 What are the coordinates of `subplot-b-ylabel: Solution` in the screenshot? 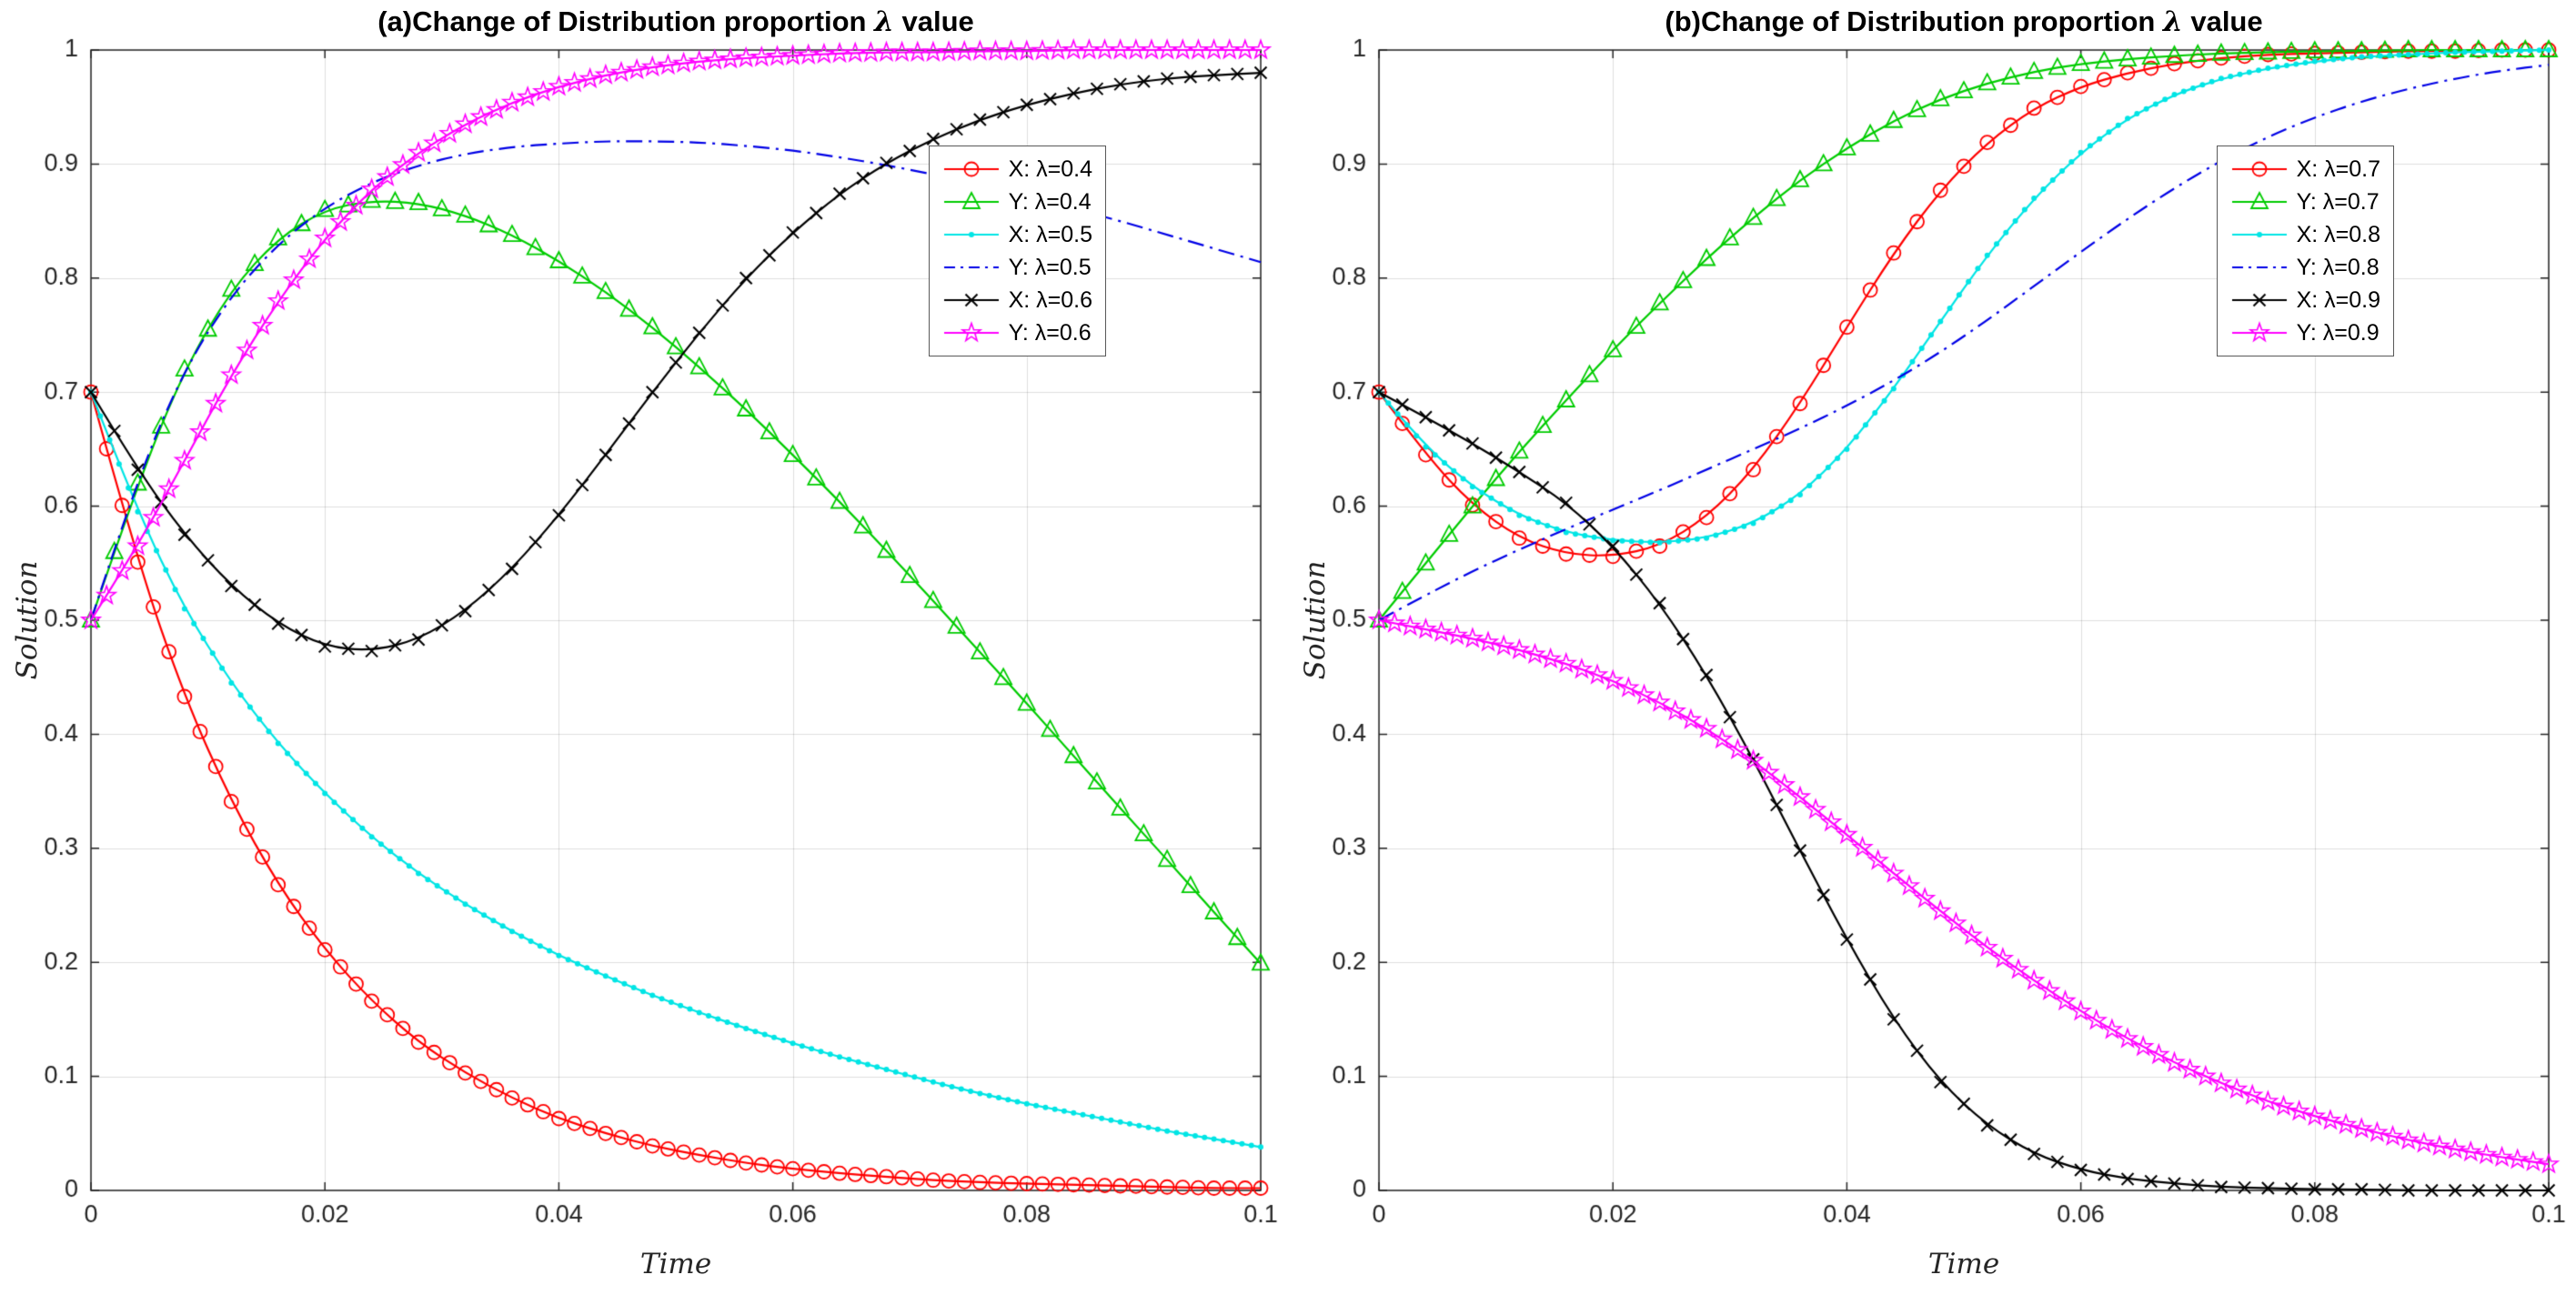 It's located at (1315, 620).